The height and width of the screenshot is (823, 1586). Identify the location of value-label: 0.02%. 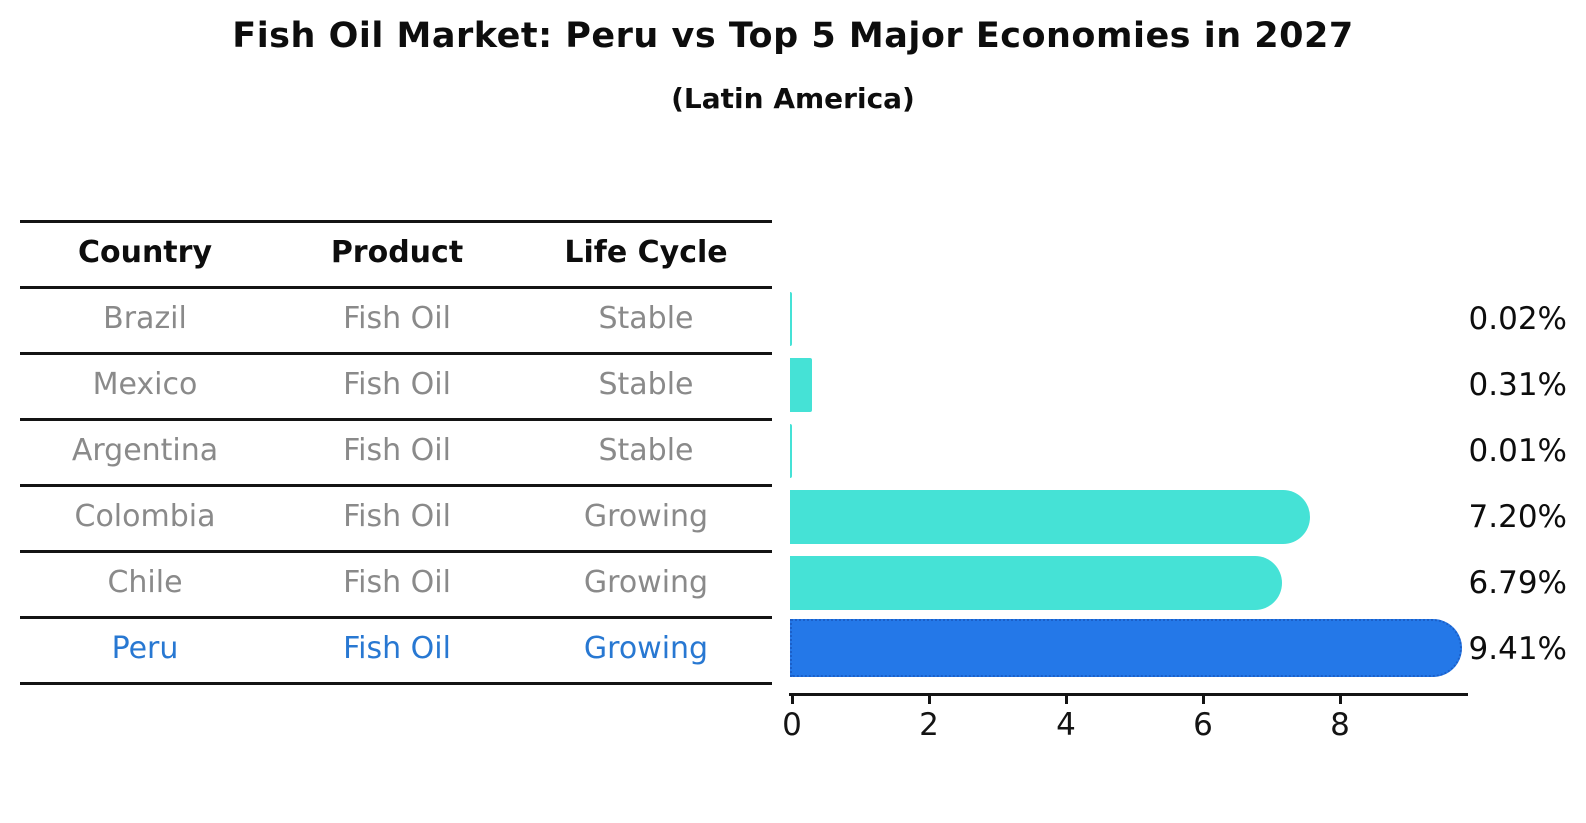
(1517, 319).